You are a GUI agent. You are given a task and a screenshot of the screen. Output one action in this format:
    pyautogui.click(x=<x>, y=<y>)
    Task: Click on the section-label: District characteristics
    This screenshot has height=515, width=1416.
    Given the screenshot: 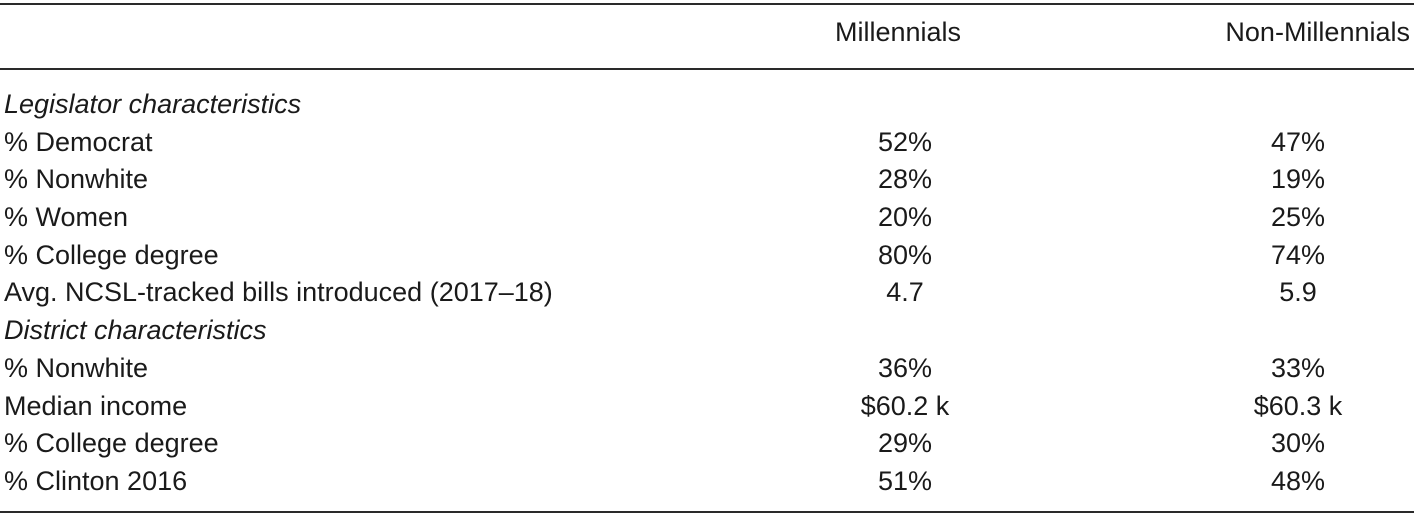 What is the action you would take?
    pyautogui.click(x=135, y=330)
    